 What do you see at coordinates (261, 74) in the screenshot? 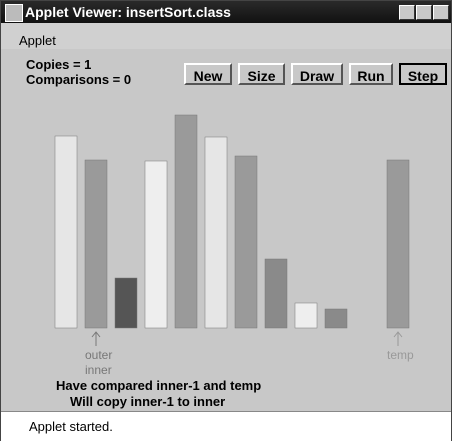
I see `size-button: Size` at bounding box center [261, 74].